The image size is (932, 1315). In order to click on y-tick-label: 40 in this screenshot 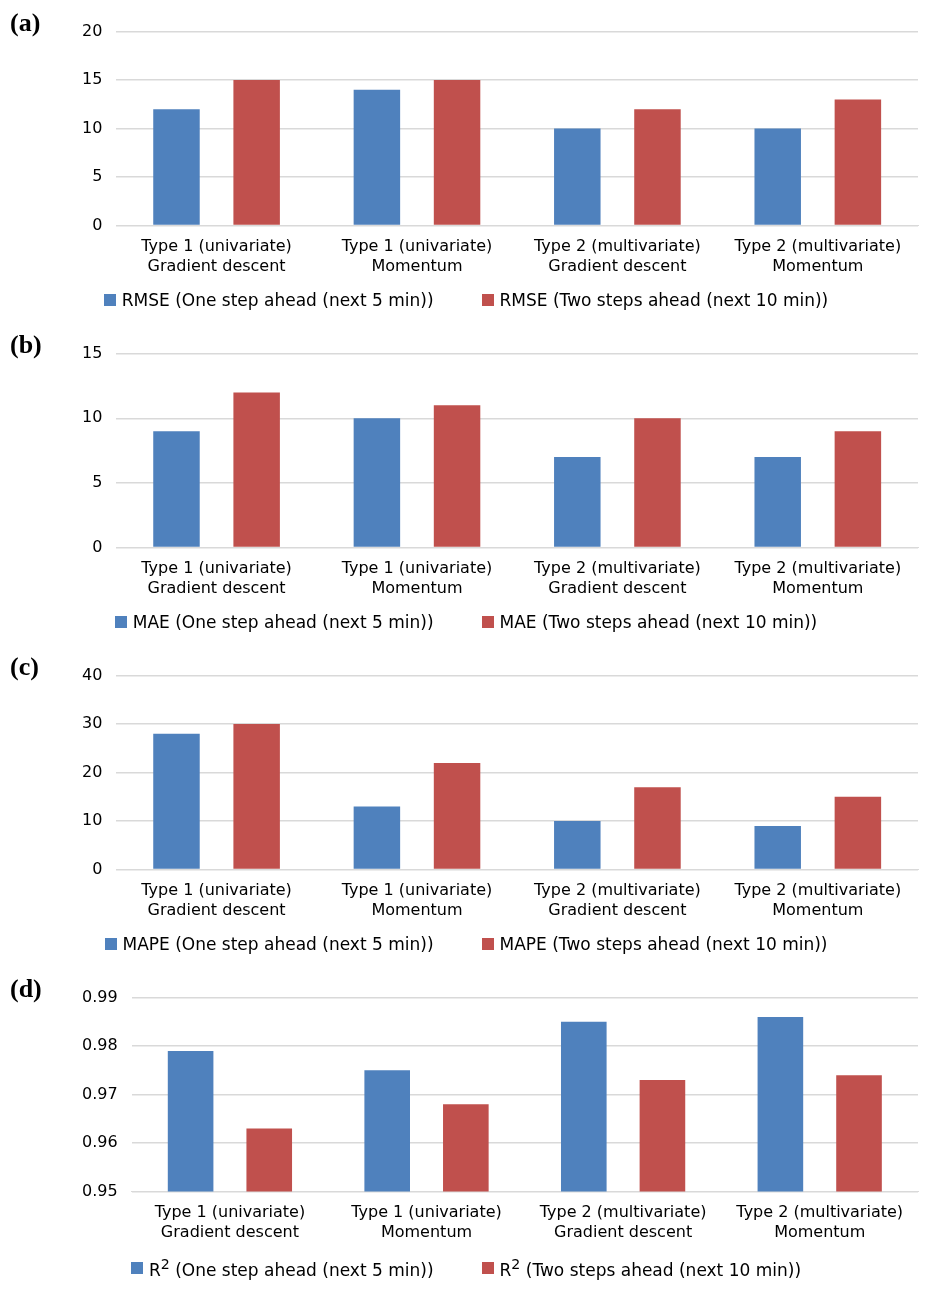, I will do `click(92, 674)`.